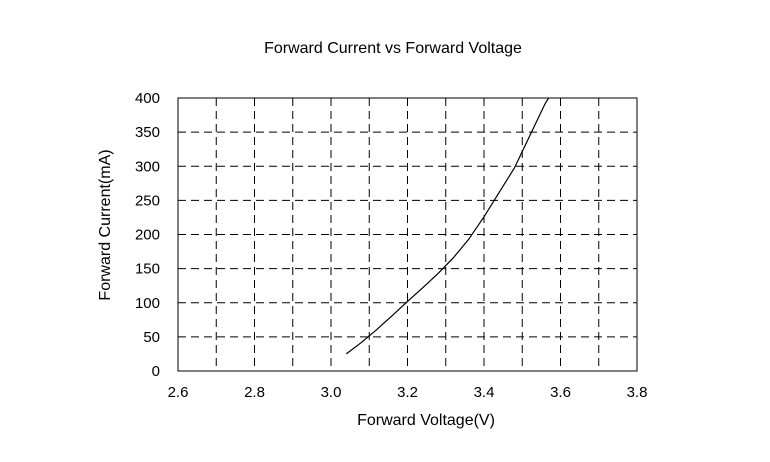 The height and width of the screenshot is (462, 770). I want to click on x-tick-label: 2.6, so click(178, 392).